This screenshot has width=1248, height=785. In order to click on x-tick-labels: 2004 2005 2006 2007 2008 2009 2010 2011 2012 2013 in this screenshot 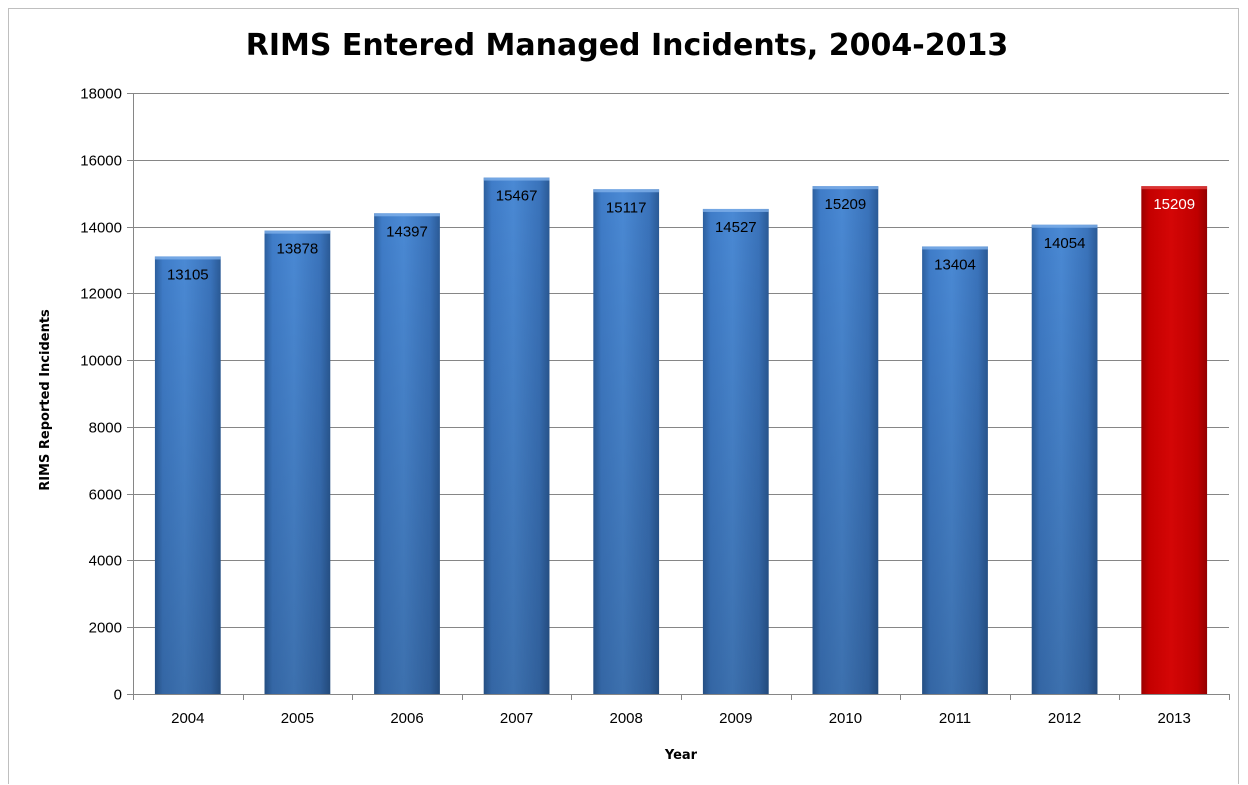, I will do `click(681, 718)`.